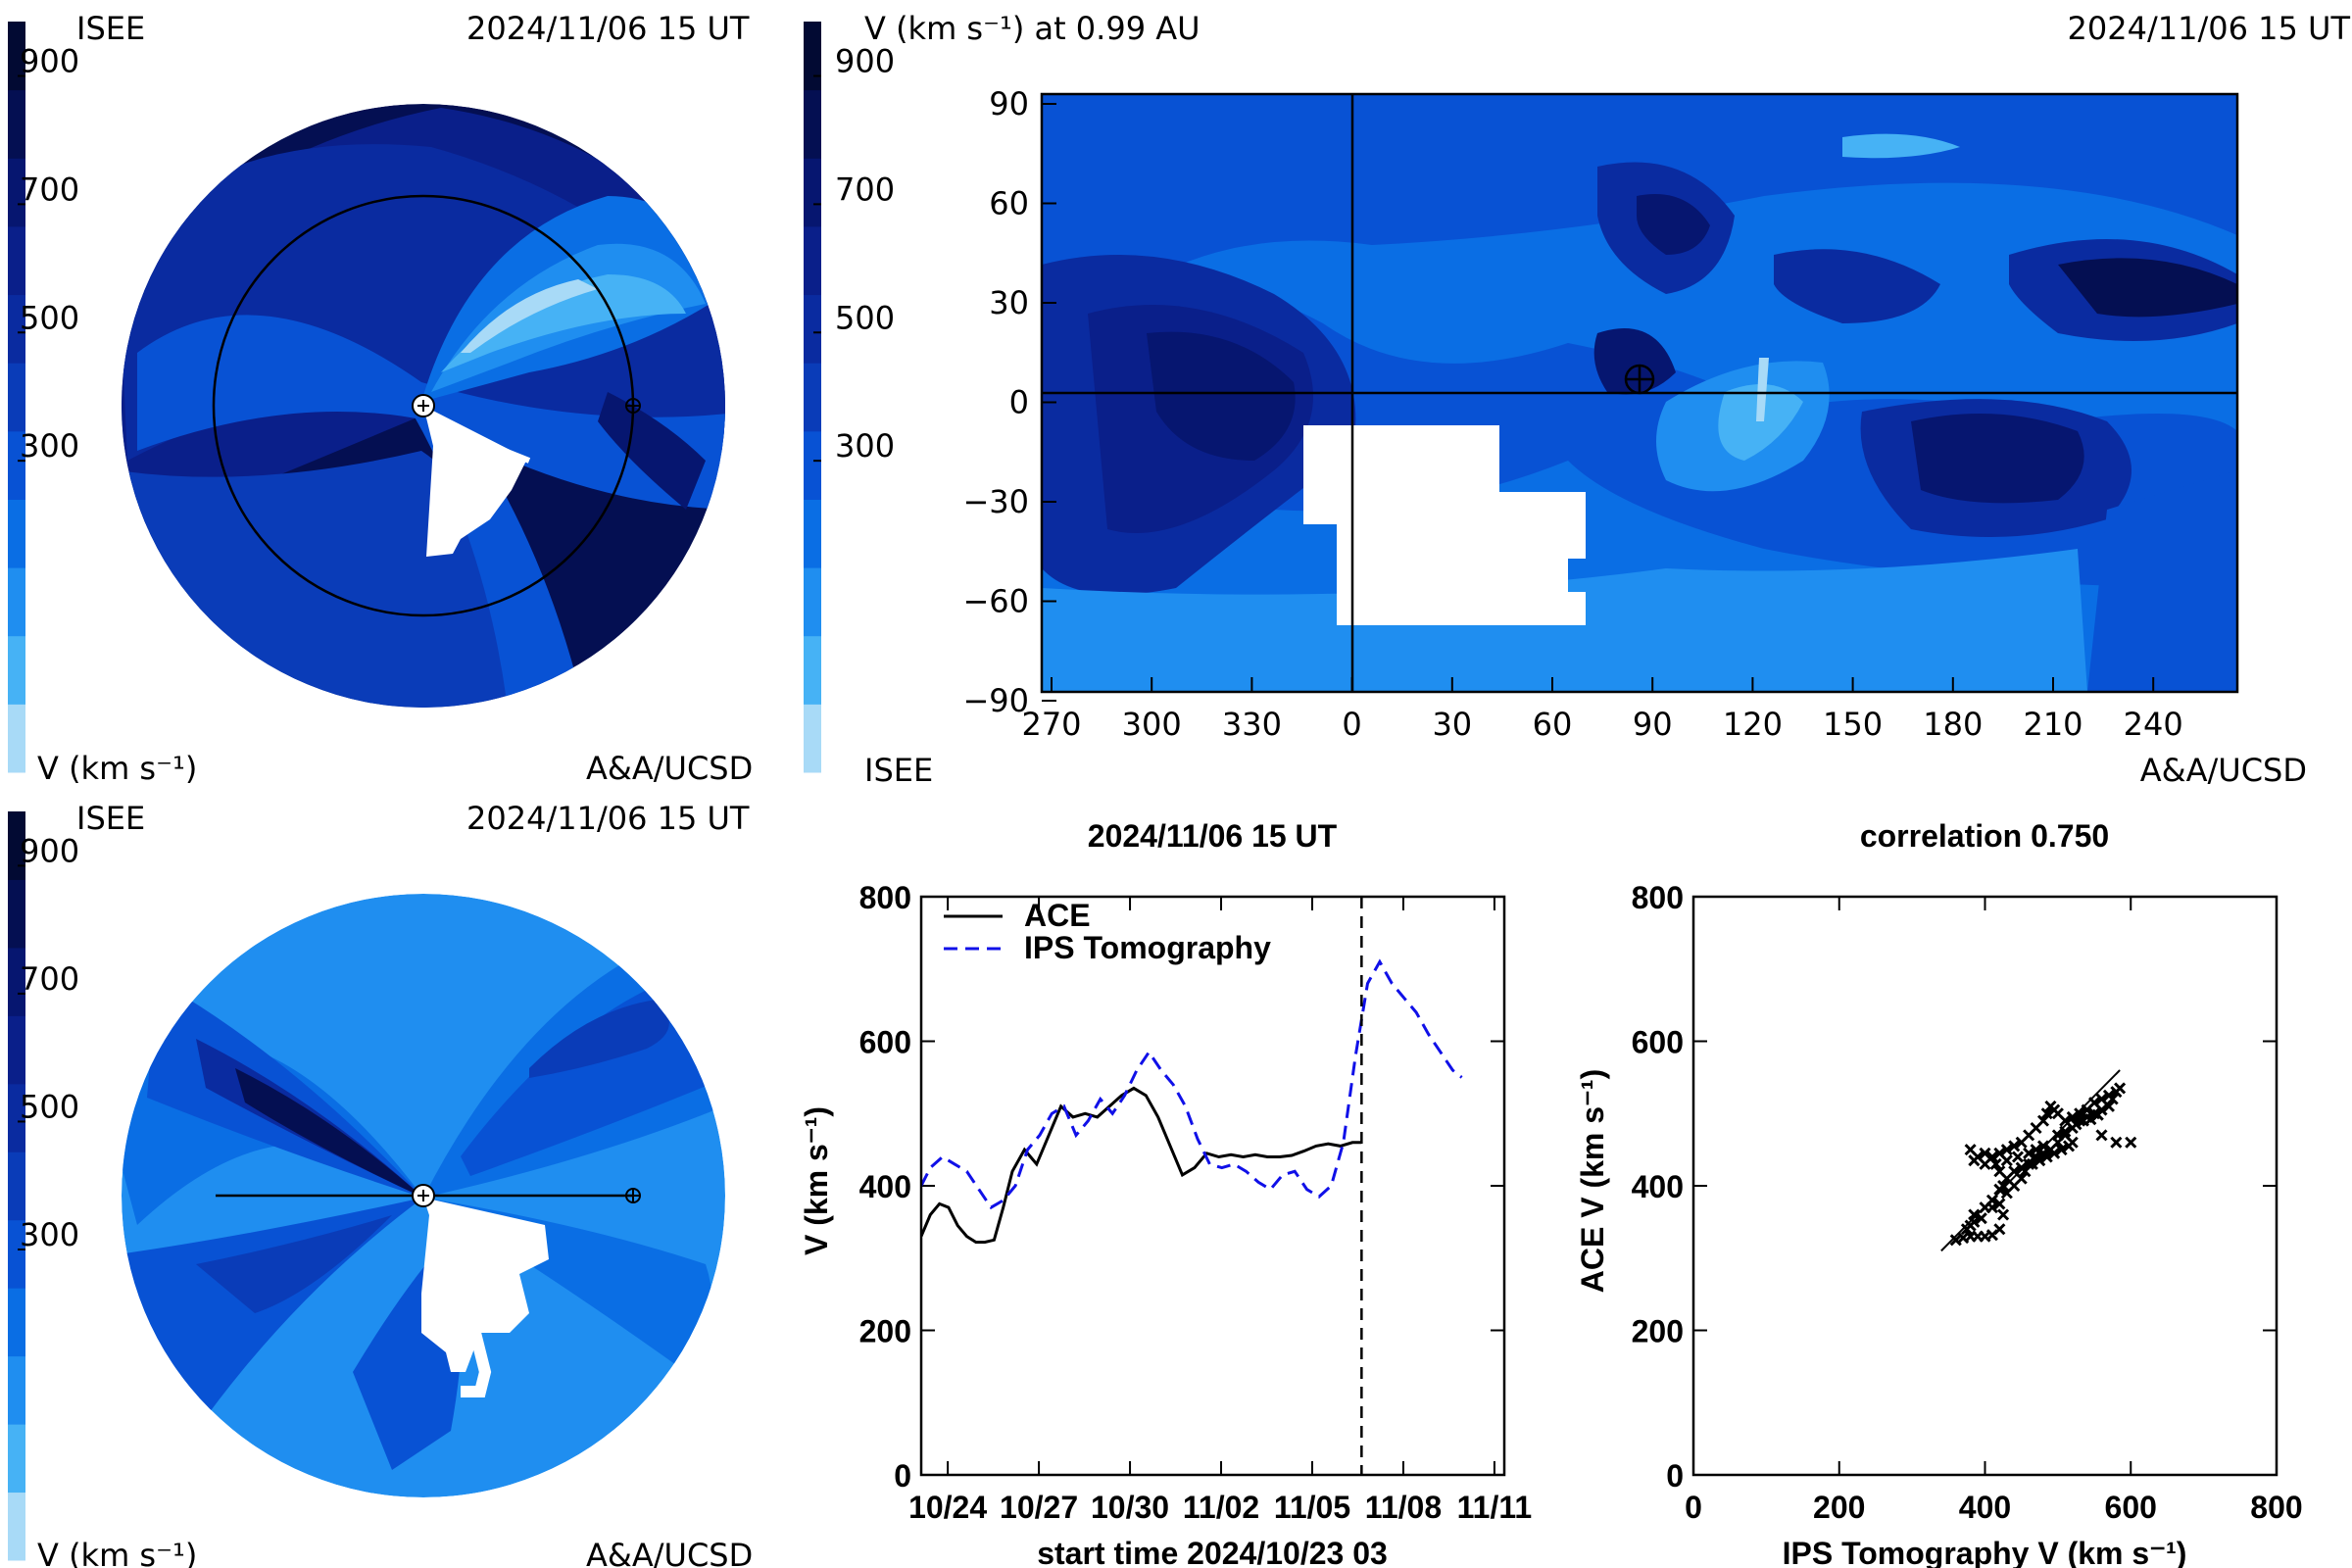  I want to click on line-chart-ylabel: V (km s⁻¹), so click(816, 1180).